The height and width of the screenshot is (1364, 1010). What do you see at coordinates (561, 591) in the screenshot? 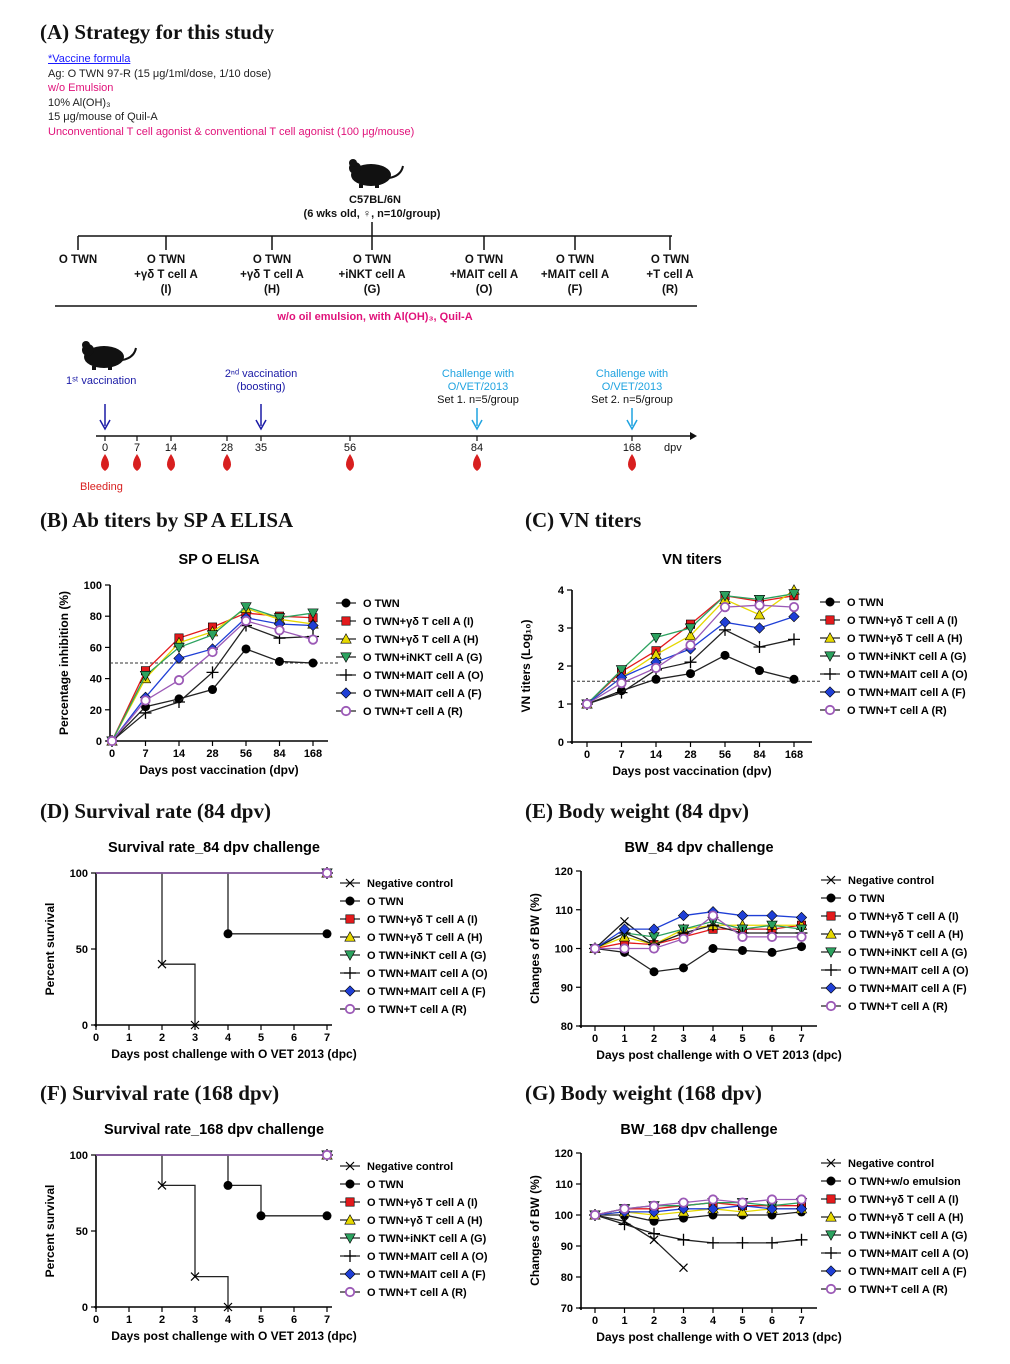
I see `y-tick-label: 4` at bounding box center [561, 591].